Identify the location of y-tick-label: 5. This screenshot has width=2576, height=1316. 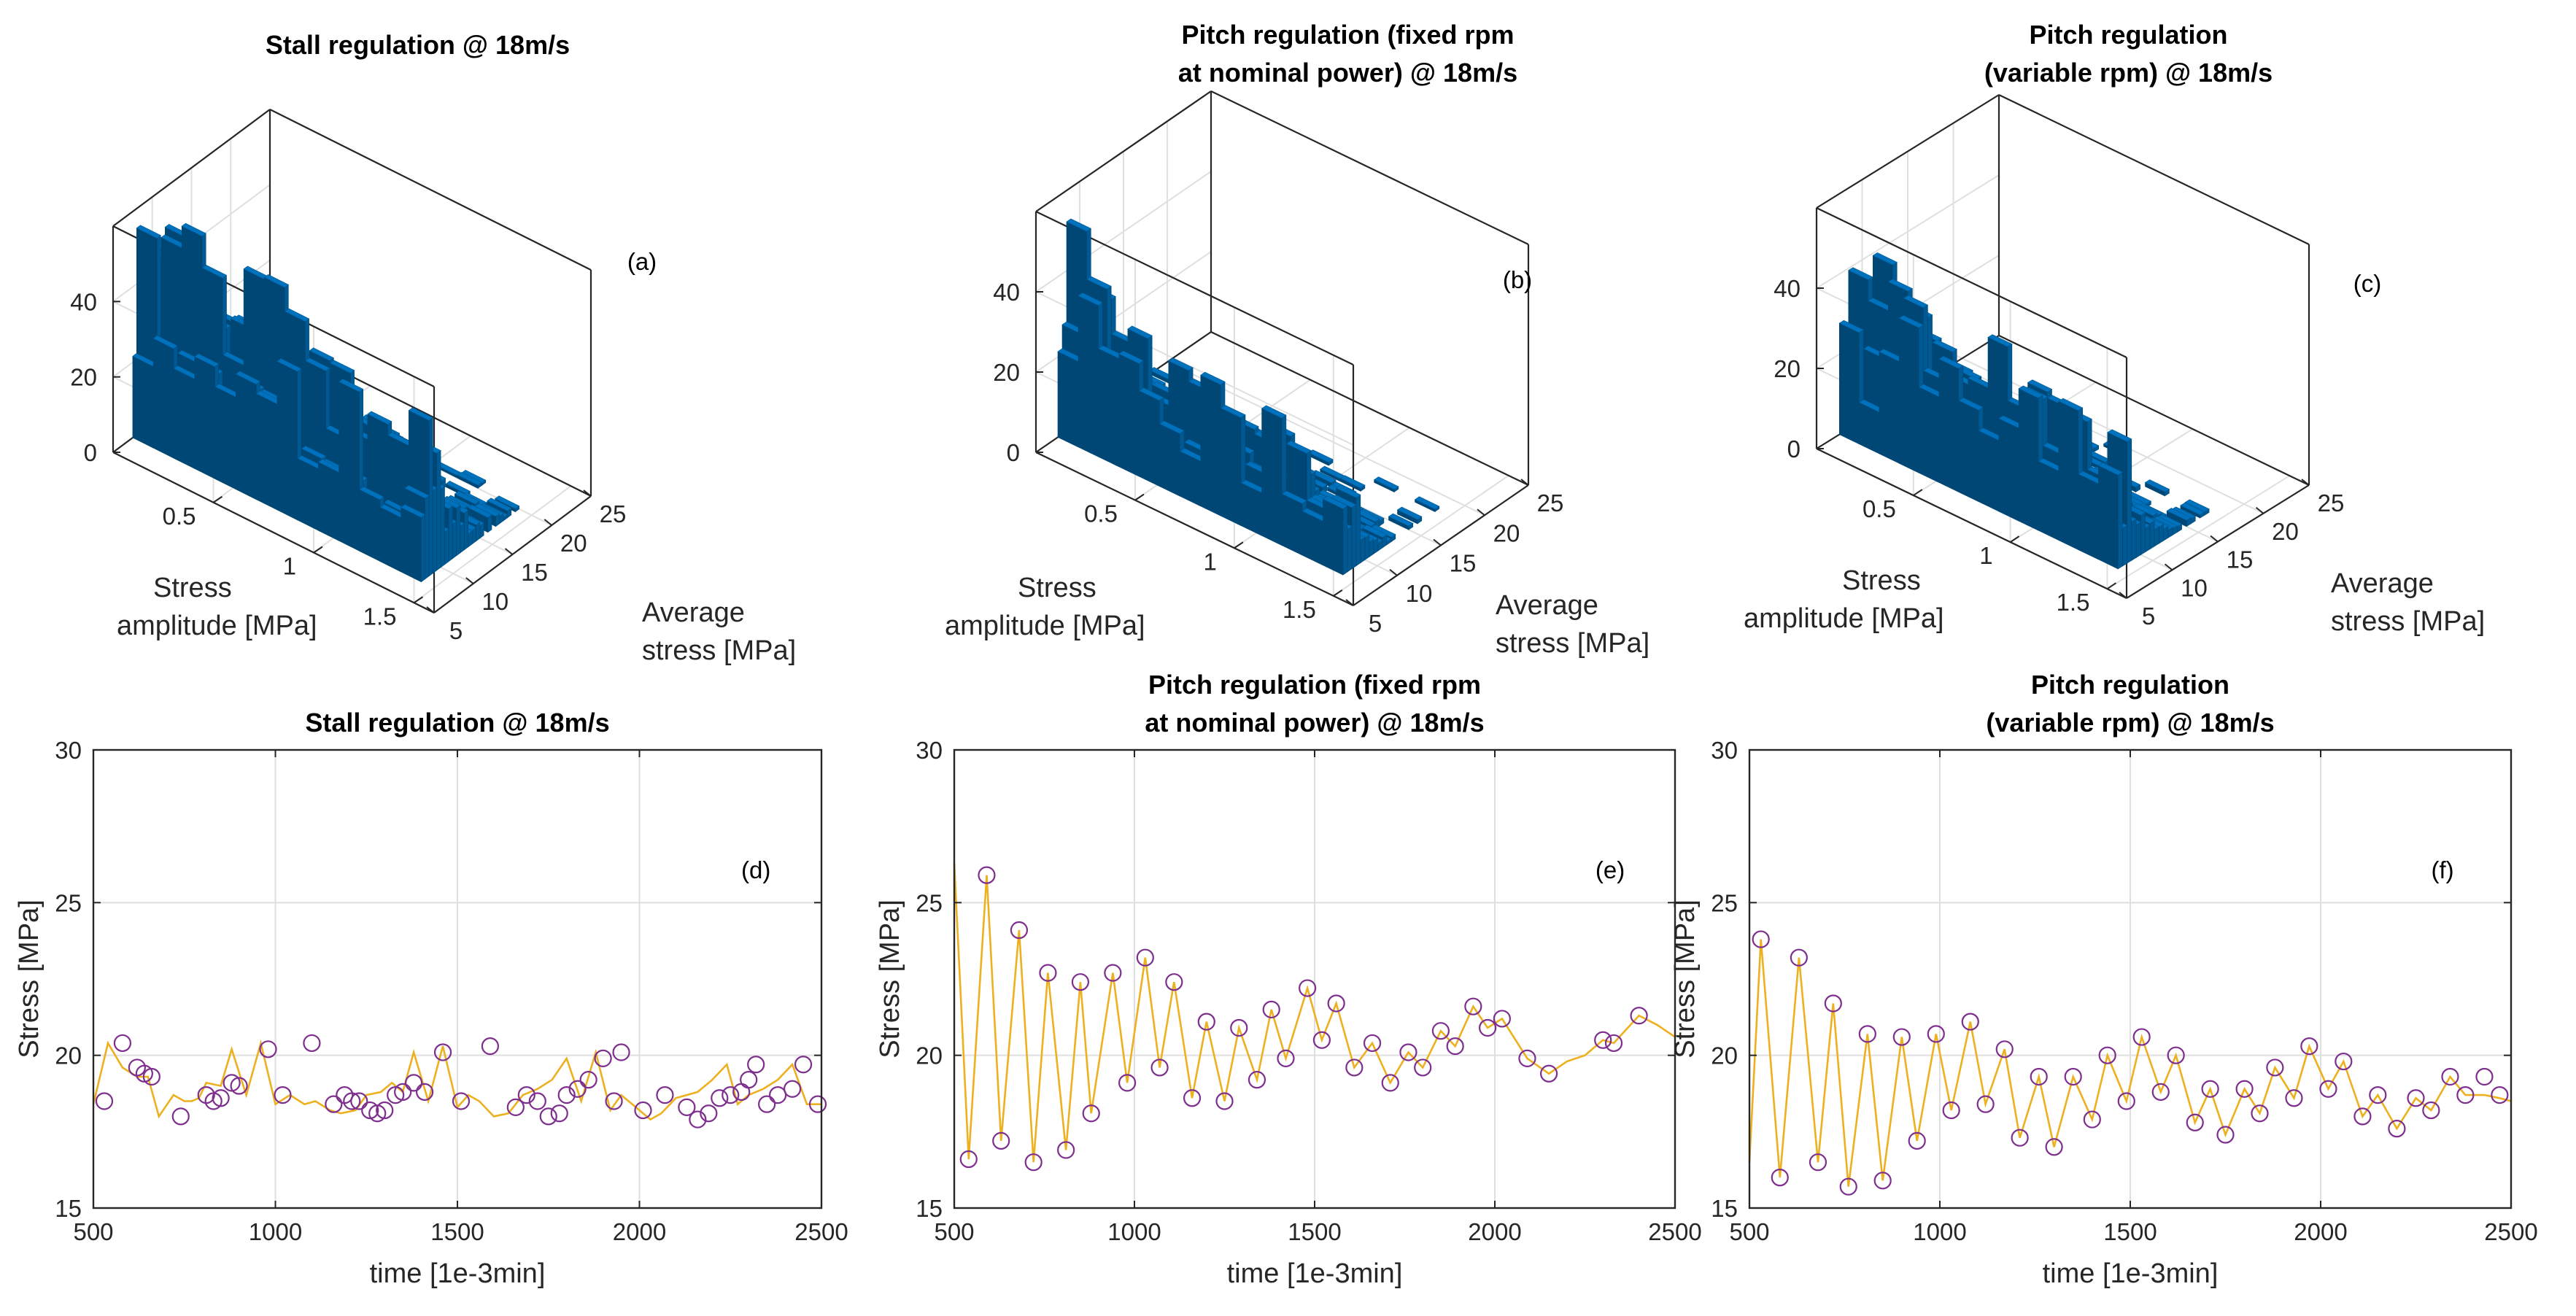
(2148, 616).